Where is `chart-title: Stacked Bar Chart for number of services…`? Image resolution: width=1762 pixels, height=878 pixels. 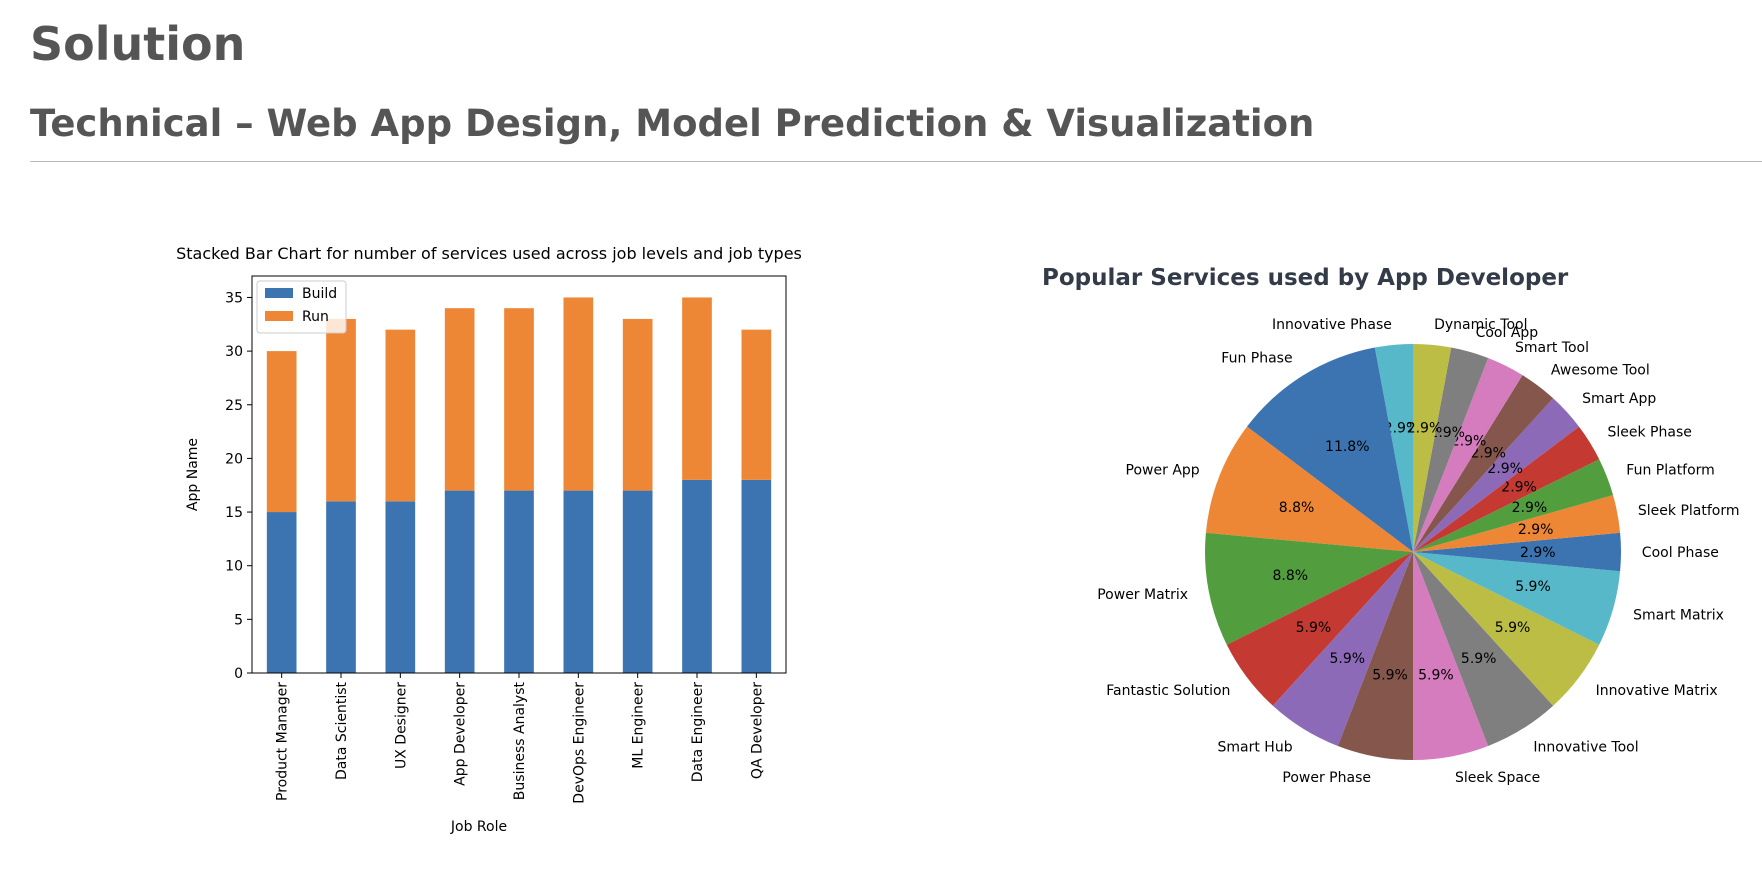 chart-title: Stacked Bar Chart for number of services… is located at coordinates (489, 253).